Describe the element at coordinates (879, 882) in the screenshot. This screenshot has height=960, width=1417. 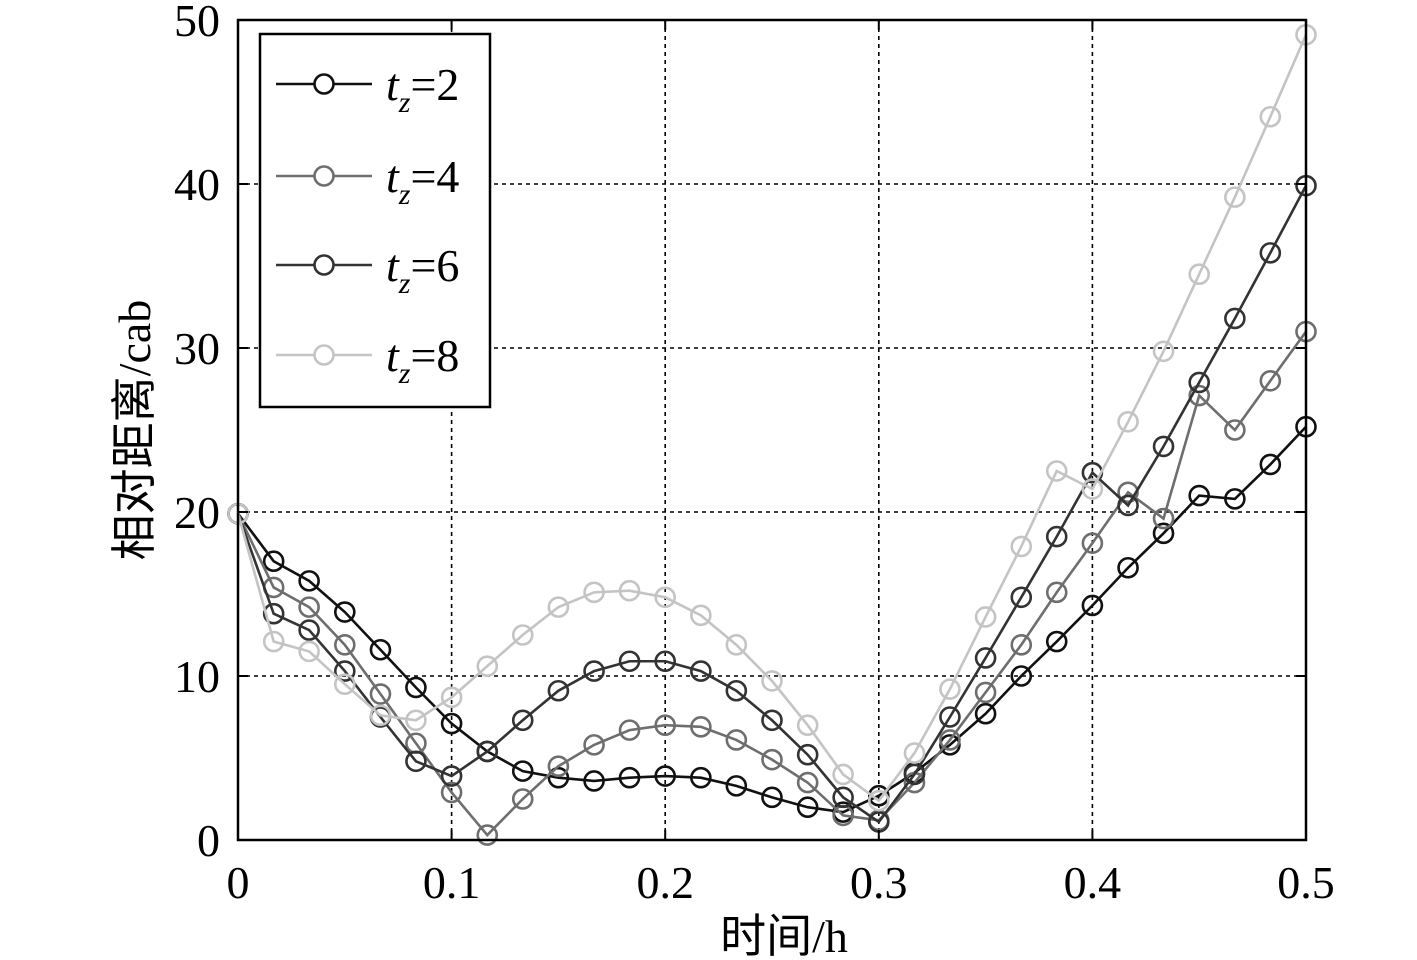
I see `x-tick-label: 0.3` at that location.